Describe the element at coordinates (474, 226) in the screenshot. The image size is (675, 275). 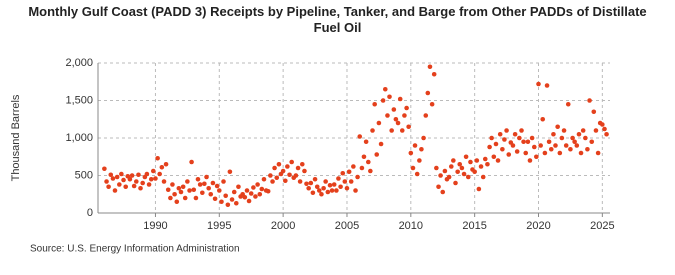
I see `x-tick-label: 2015` at that location.